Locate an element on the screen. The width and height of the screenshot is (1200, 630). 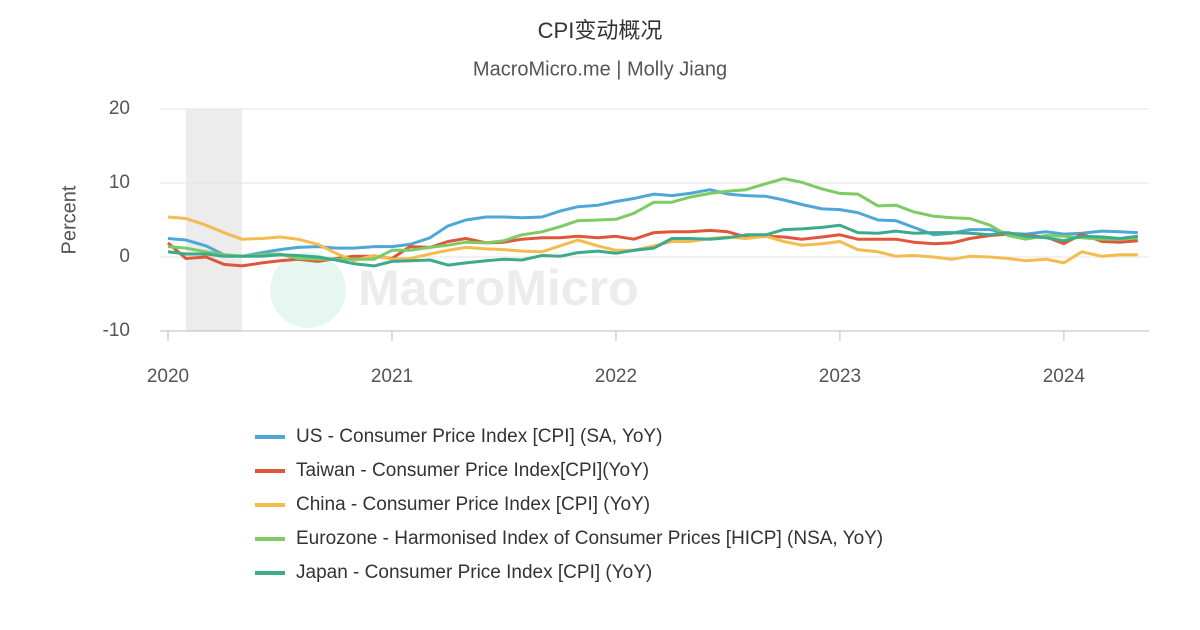
x-tick-label: 2020 is located at coordinates (168, 376).